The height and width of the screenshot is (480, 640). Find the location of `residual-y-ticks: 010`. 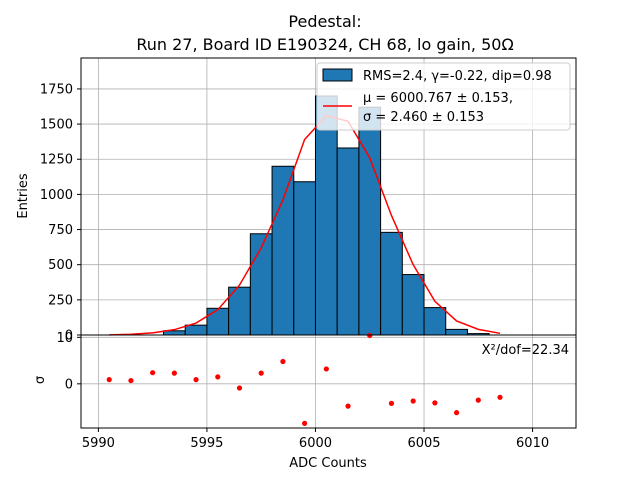

residual-y-ticks: 010 is located at coordinates (68, 361).